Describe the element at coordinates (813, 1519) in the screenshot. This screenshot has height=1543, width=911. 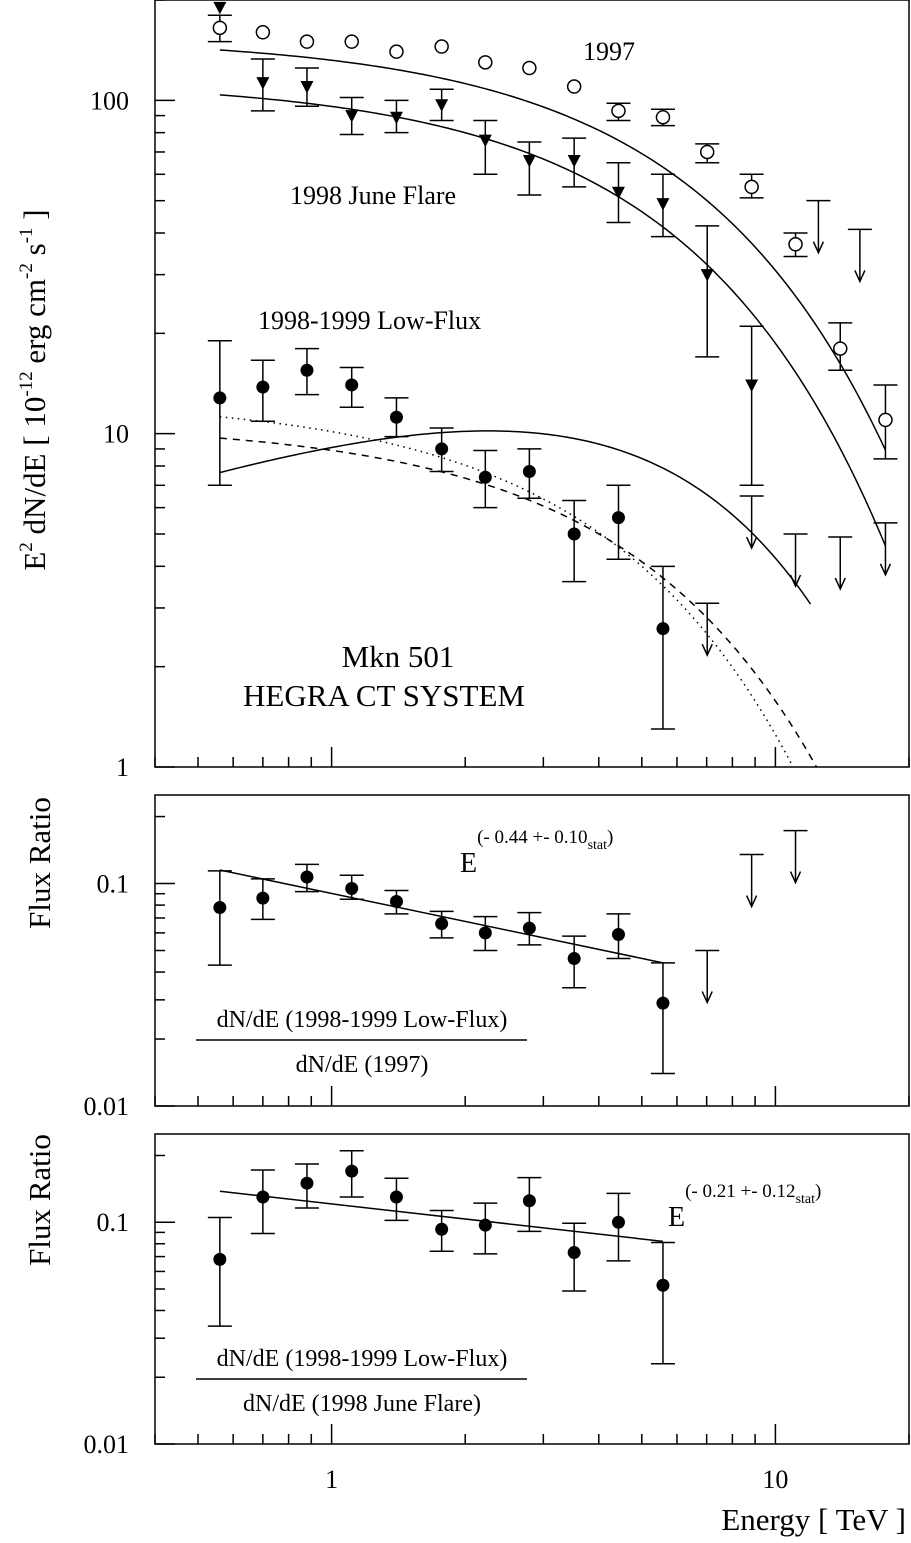
I see `x-axis-label: Energy [ TeV ]` at that location.